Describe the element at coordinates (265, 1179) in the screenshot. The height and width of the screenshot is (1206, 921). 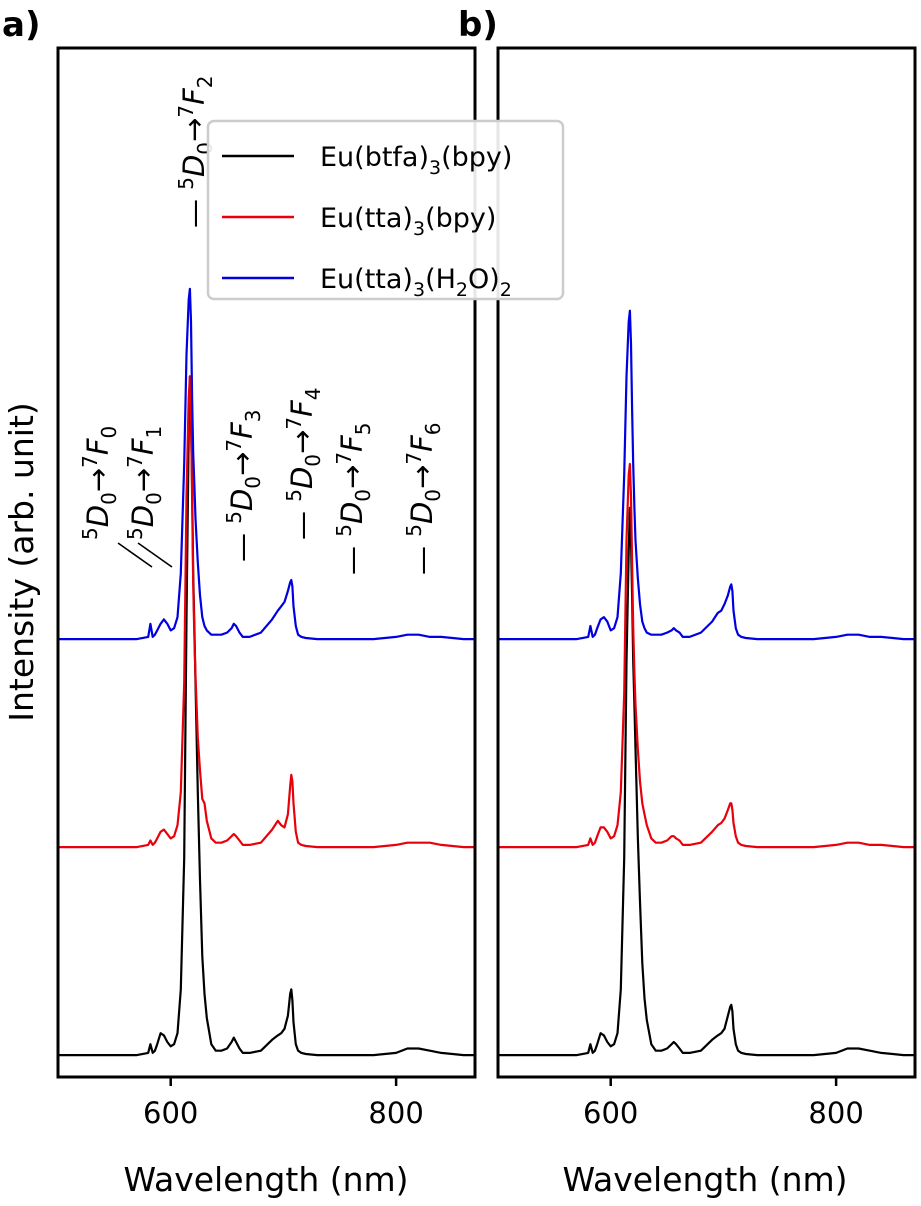
I see `x-axis-label-a: Wavelength (nm)` at that location.